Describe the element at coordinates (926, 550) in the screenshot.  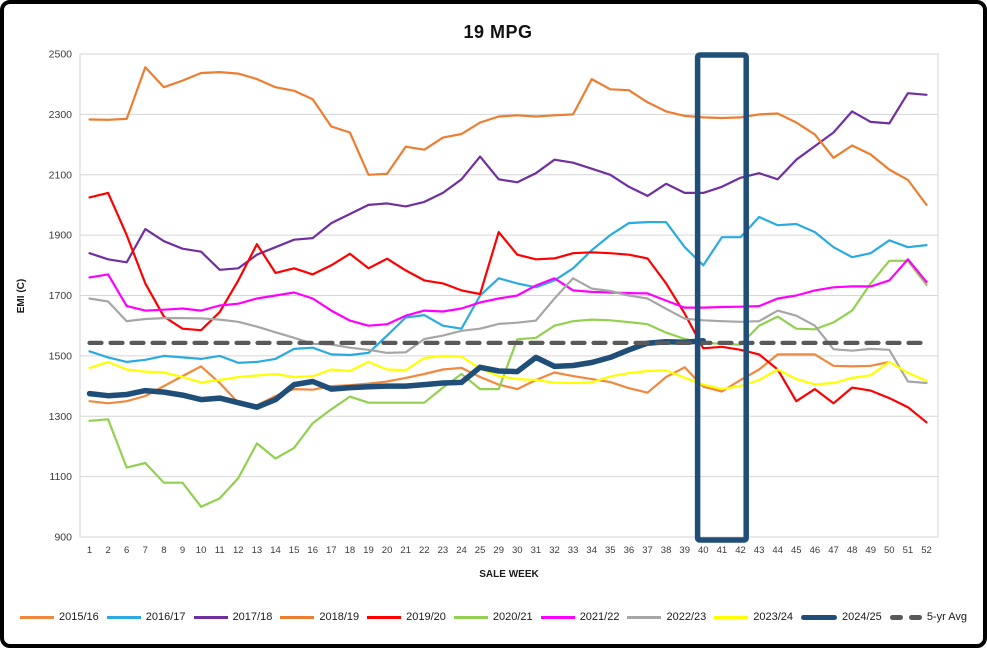
I see `x-tick-label: 52` at that location.